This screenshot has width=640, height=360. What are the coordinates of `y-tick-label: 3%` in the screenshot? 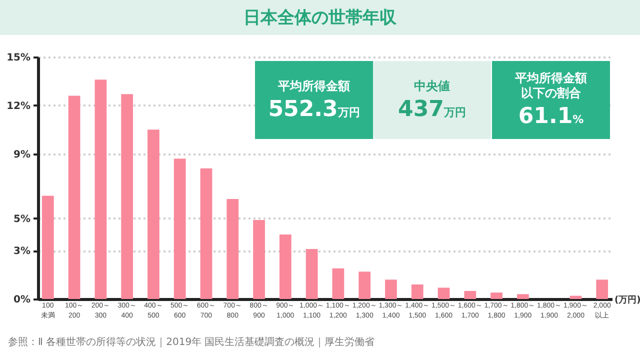 It's located at (22, 252).